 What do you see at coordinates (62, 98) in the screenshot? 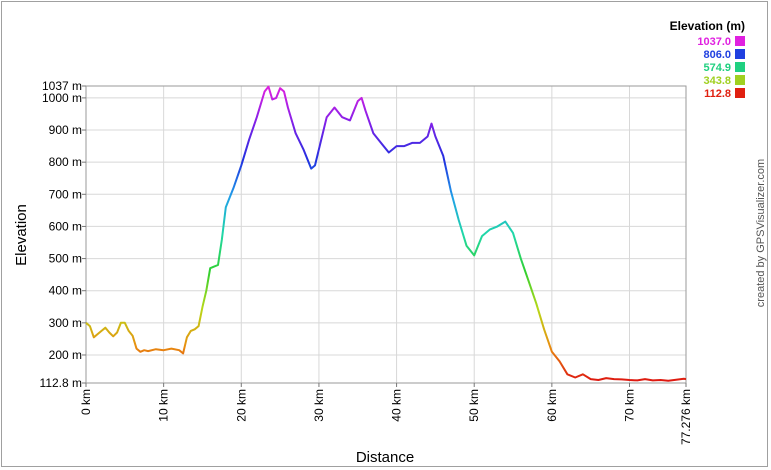
I see `y-tick-label: 1000 m` at bounding box center [62, 98].